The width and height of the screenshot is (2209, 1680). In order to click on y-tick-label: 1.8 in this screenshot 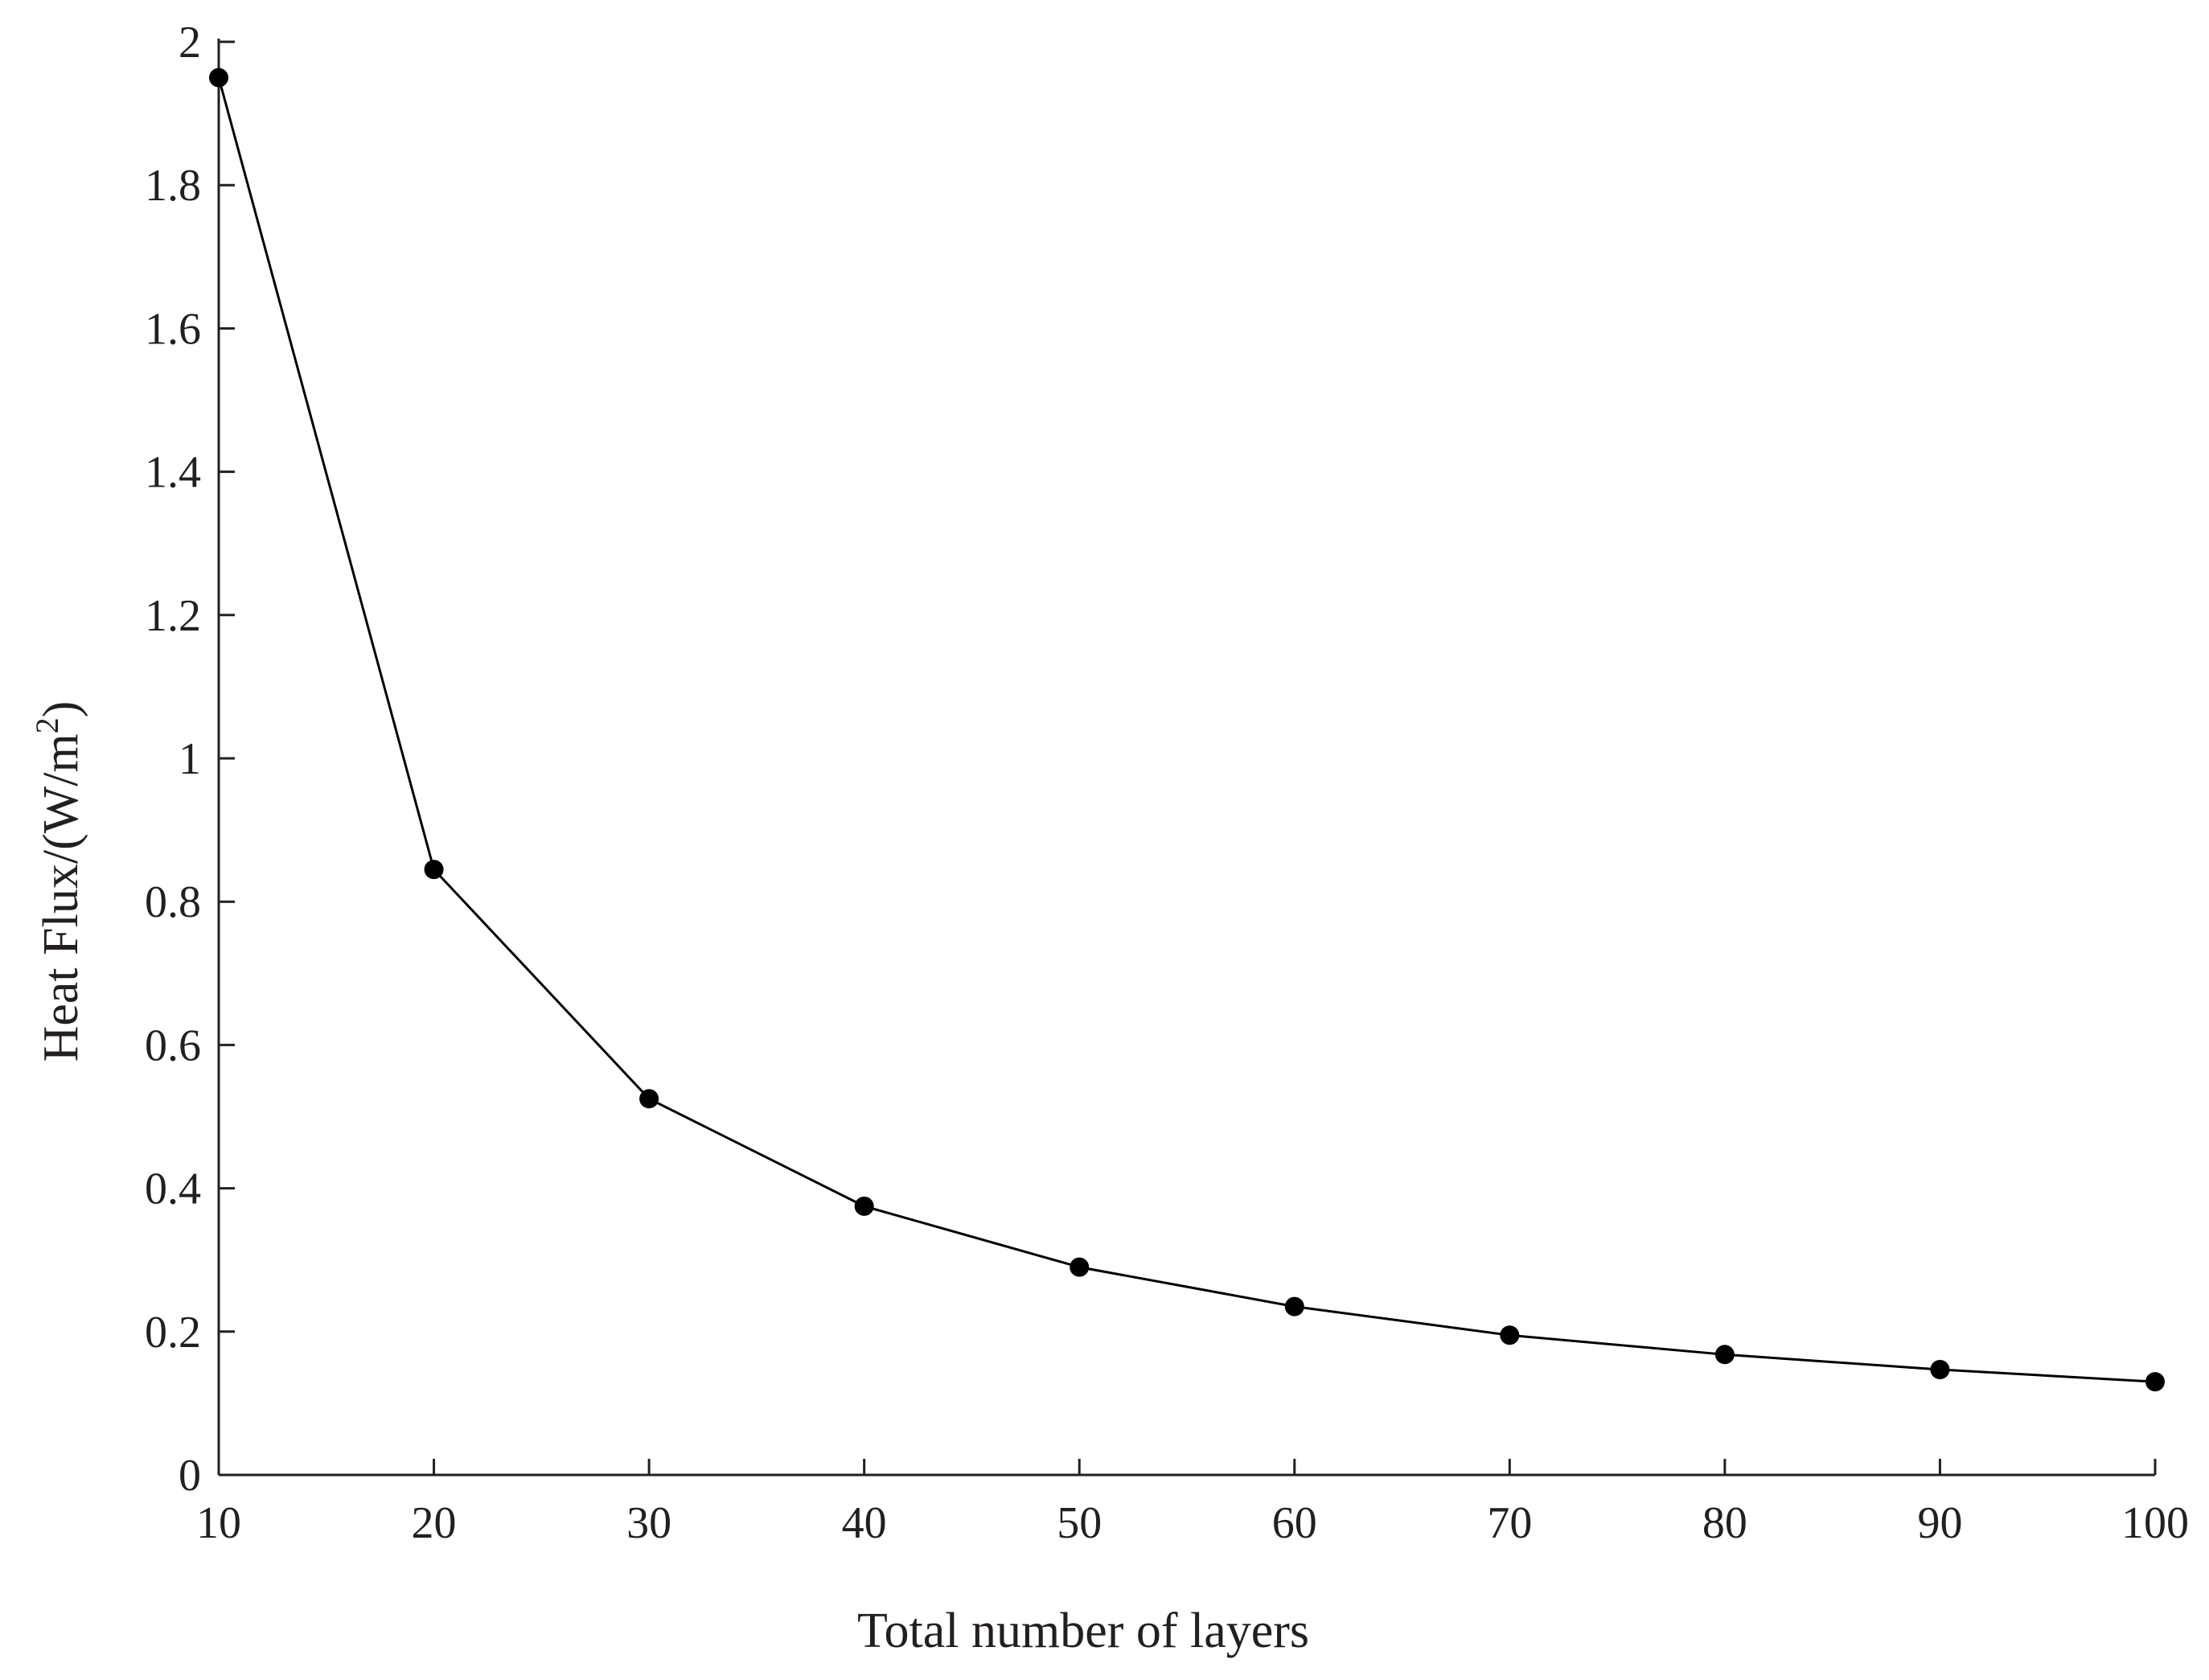, I will do `click(173, 186)`.